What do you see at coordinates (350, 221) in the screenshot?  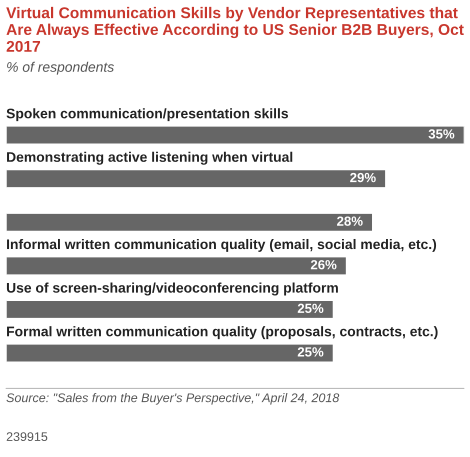 I see `data-label: 28%` at bounding box center [350, 221].